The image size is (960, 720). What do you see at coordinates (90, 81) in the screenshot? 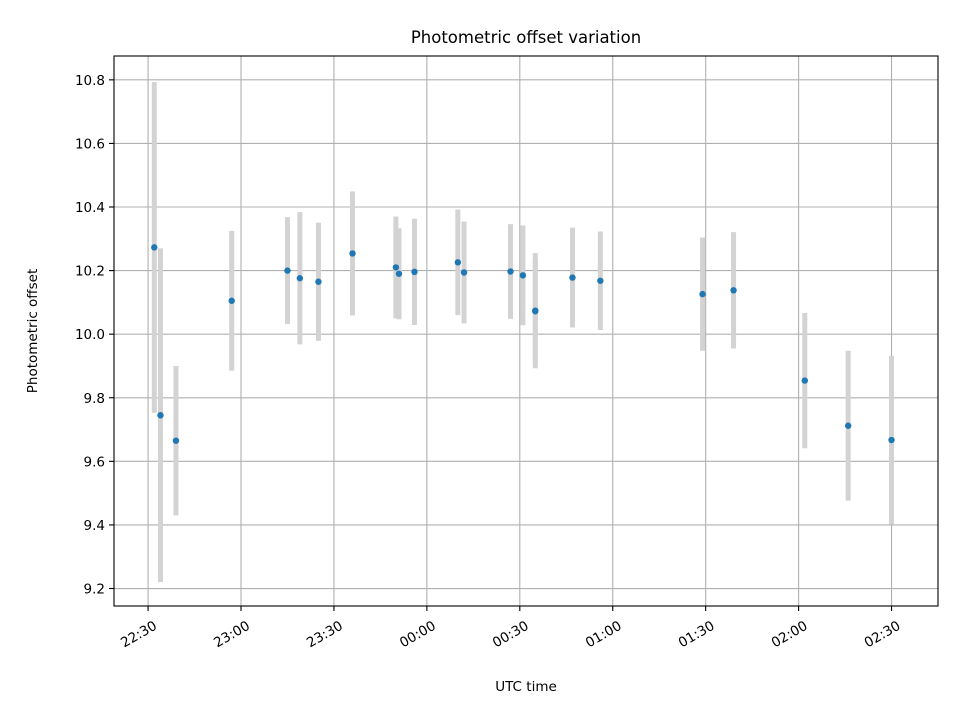
I see `y-tick-label: 10.8` at bounding box center [90, 81].